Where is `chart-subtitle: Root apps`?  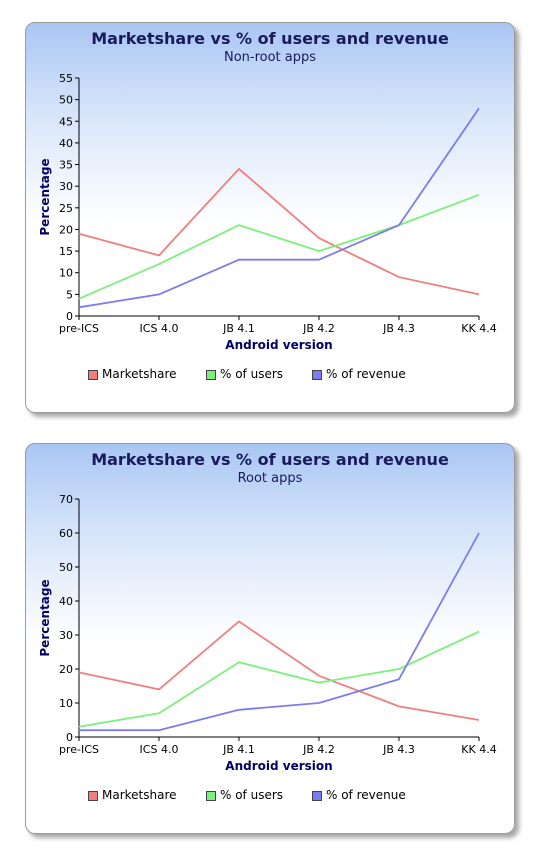 chart-subtitle: Root apps is located at coordinates (270, 478).